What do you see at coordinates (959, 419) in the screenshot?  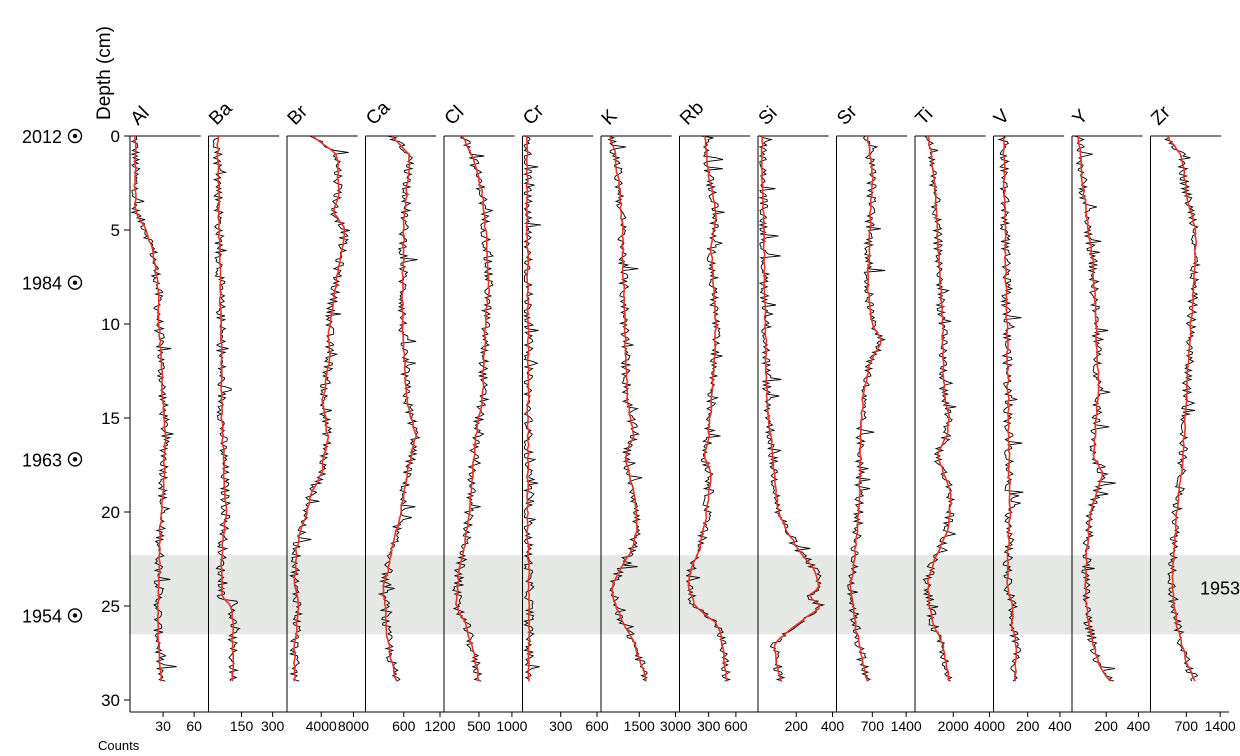 I see `track-ti: Ti 2000 4000` at bounding box center [959, 419].